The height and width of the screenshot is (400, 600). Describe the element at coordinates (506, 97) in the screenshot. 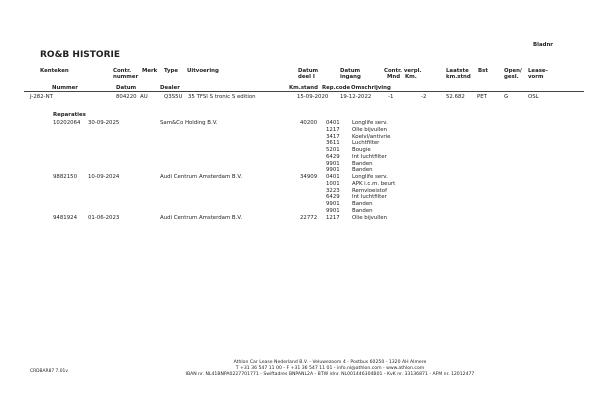

I see `open-gesl: G` at that location.